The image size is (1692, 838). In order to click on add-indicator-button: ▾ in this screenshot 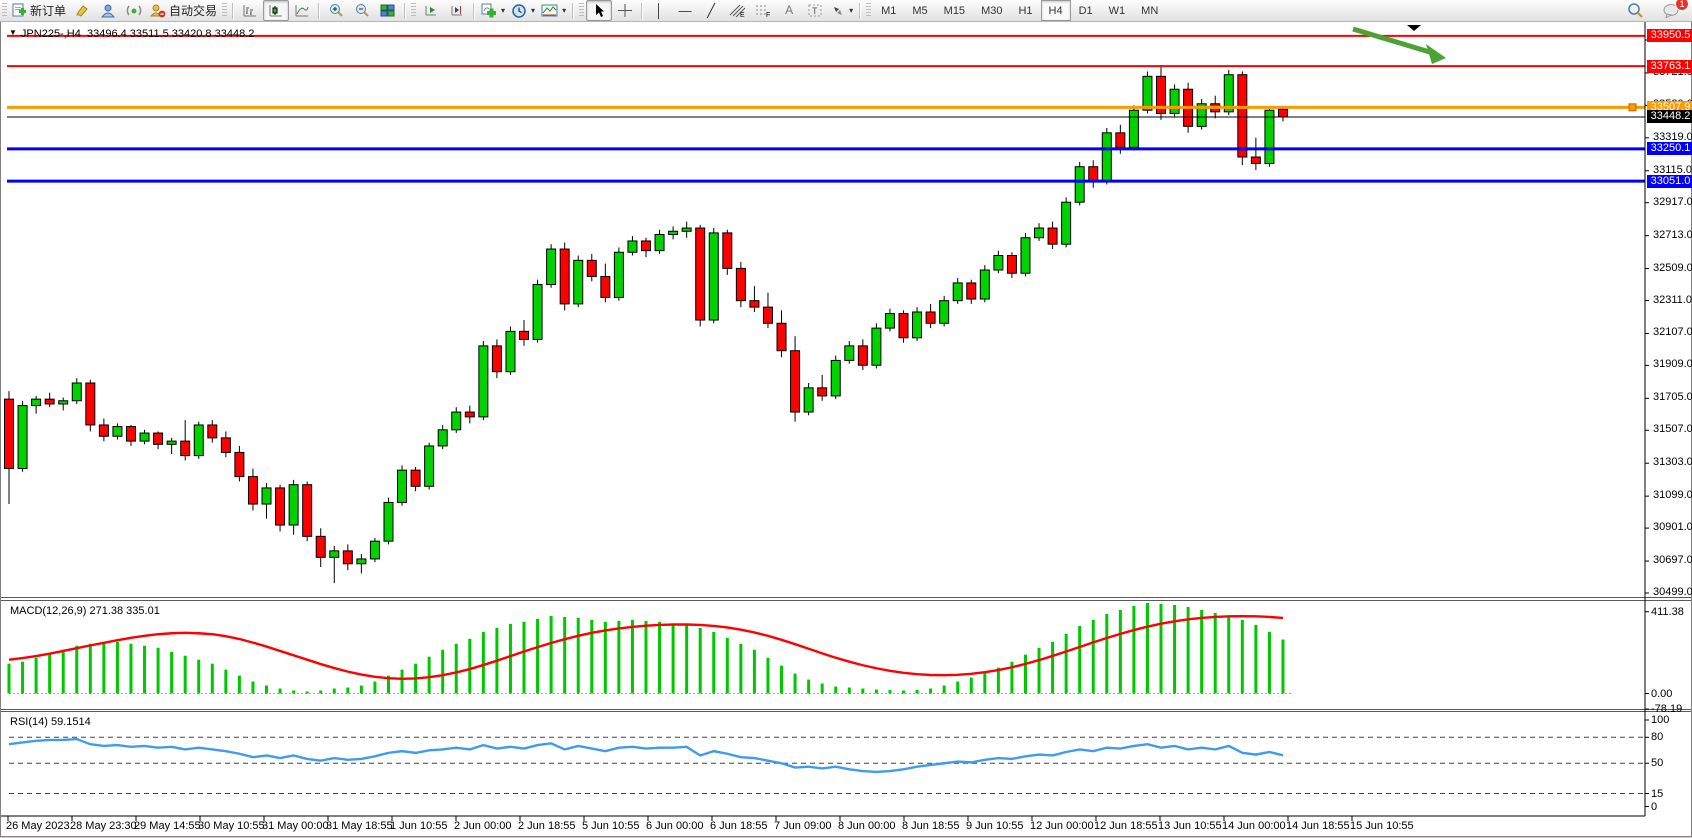, I will do `click(493, 10)`.